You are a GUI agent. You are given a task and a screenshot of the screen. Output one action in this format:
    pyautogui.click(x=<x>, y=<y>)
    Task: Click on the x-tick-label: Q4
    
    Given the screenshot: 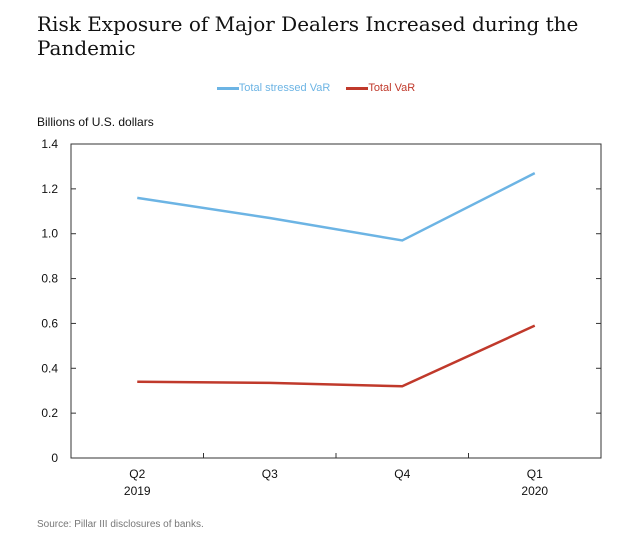 What is the action you would take?
    pyautogui.click(x=402, y=474)
    